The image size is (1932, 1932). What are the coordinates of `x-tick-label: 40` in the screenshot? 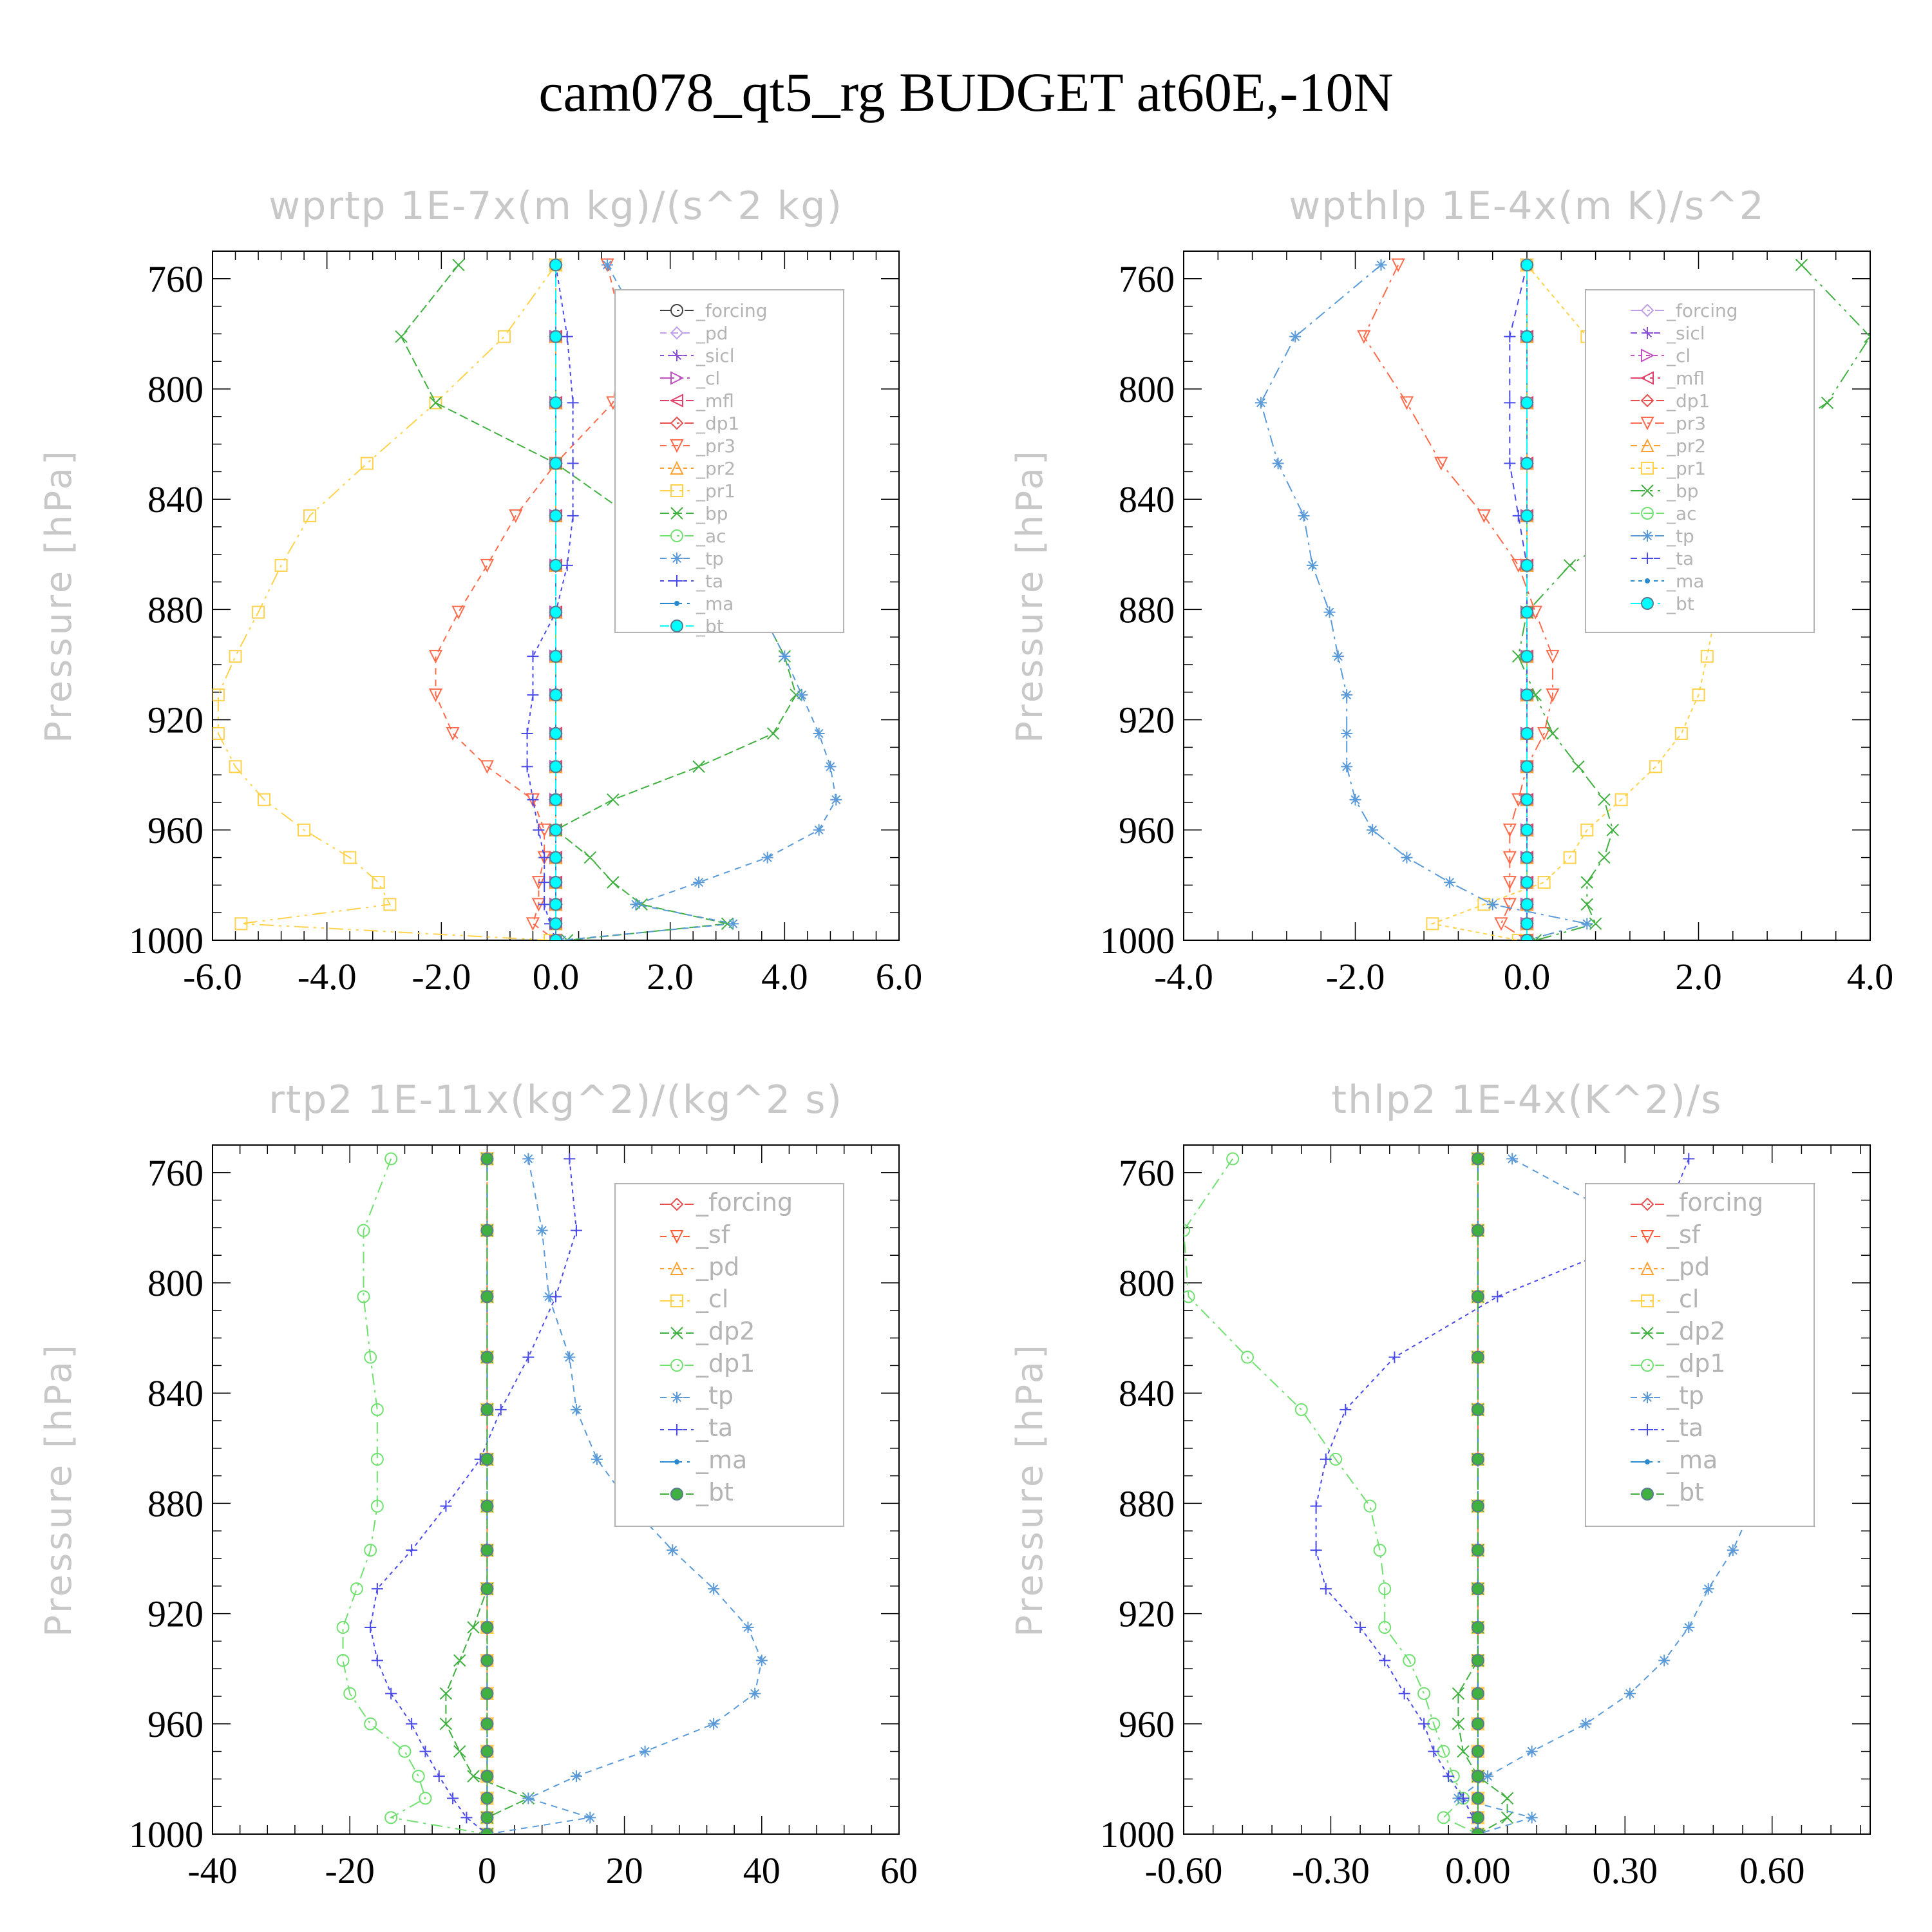 It's located at (762, 1870).